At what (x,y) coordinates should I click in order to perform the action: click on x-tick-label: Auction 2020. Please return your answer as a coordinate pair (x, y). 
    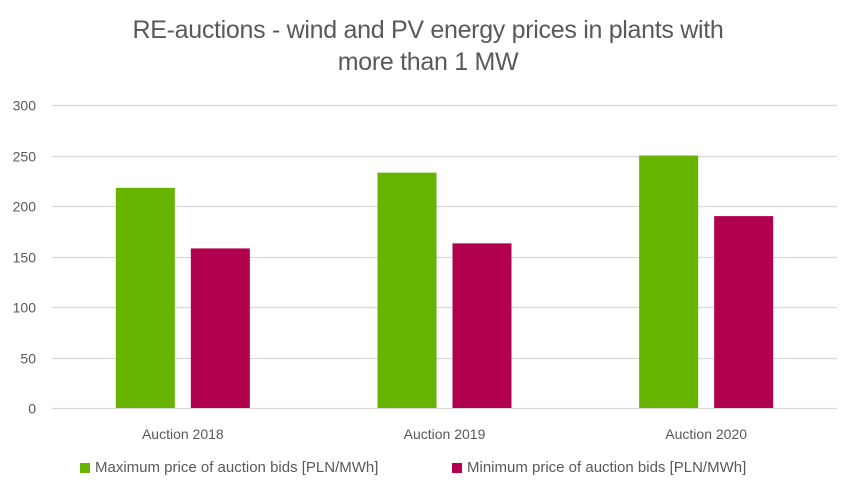
    Looking at the image, I should click on (706, 434).